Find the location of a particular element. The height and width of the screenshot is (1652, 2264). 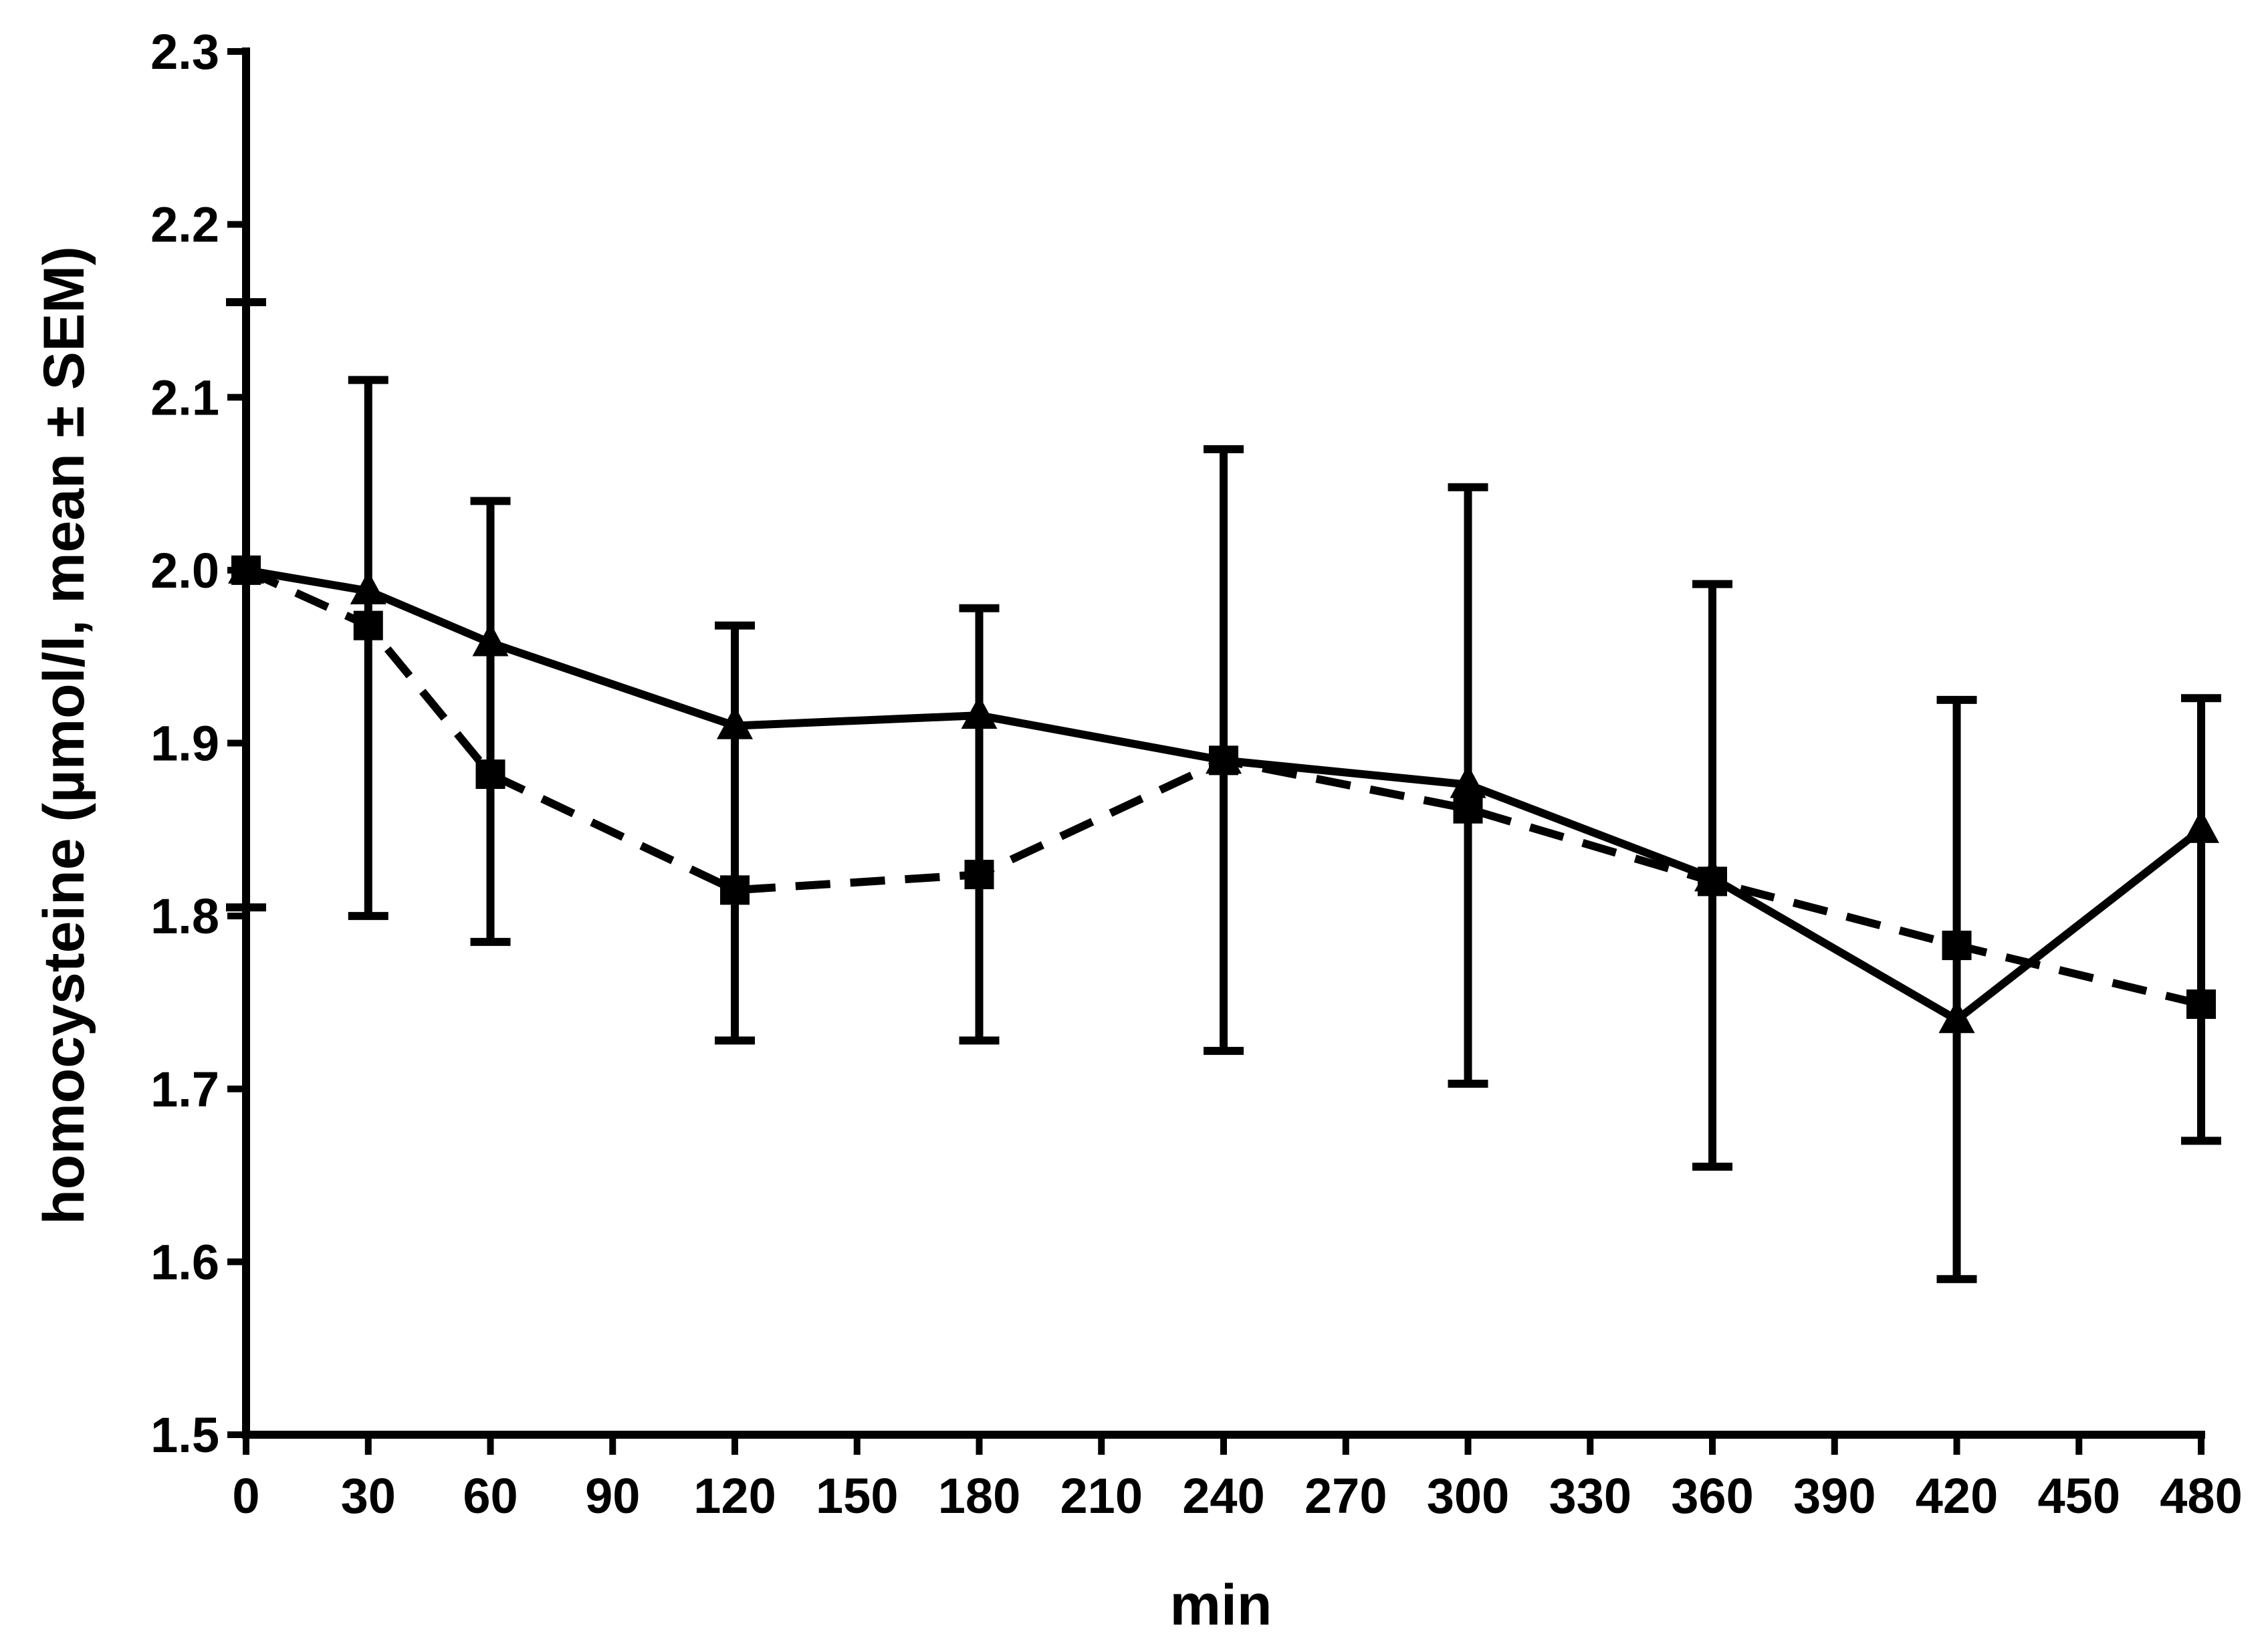

y-tick-label: 1.9 is located at coordinates (184, 744).